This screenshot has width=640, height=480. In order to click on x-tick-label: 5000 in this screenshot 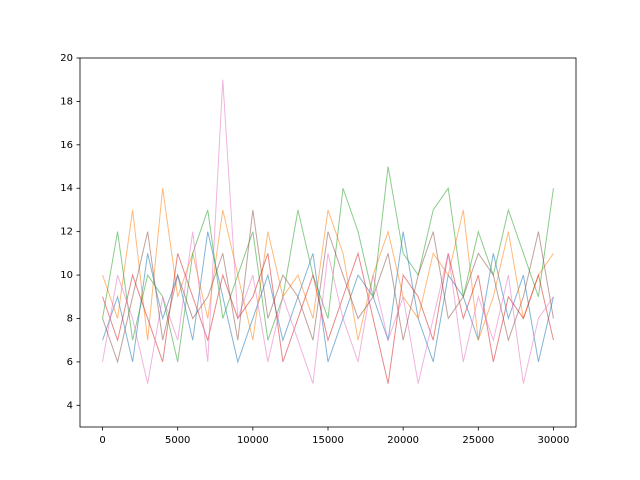, I will do `click(177, 440)`.